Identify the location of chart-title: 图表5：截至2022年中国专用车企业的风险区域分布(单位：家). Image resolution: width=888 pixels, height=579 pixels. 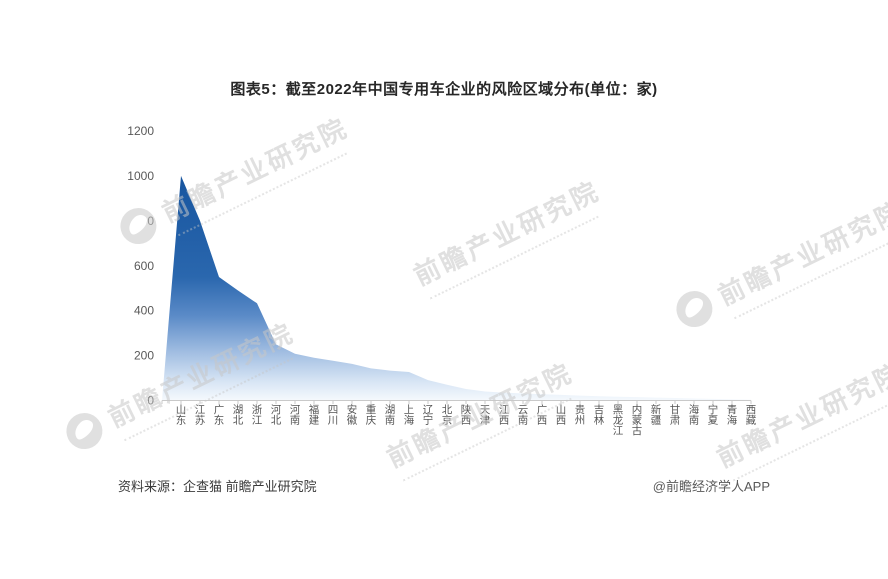
(444, 89).